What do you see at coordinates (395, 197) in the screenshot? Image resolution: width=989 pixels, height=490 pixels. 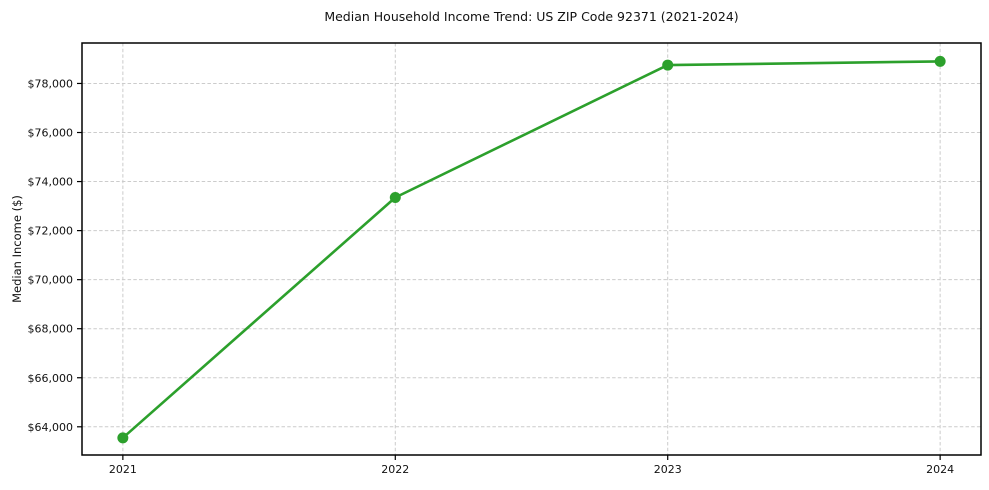 I see `data-point-2022` at bounding box center [395, 197].